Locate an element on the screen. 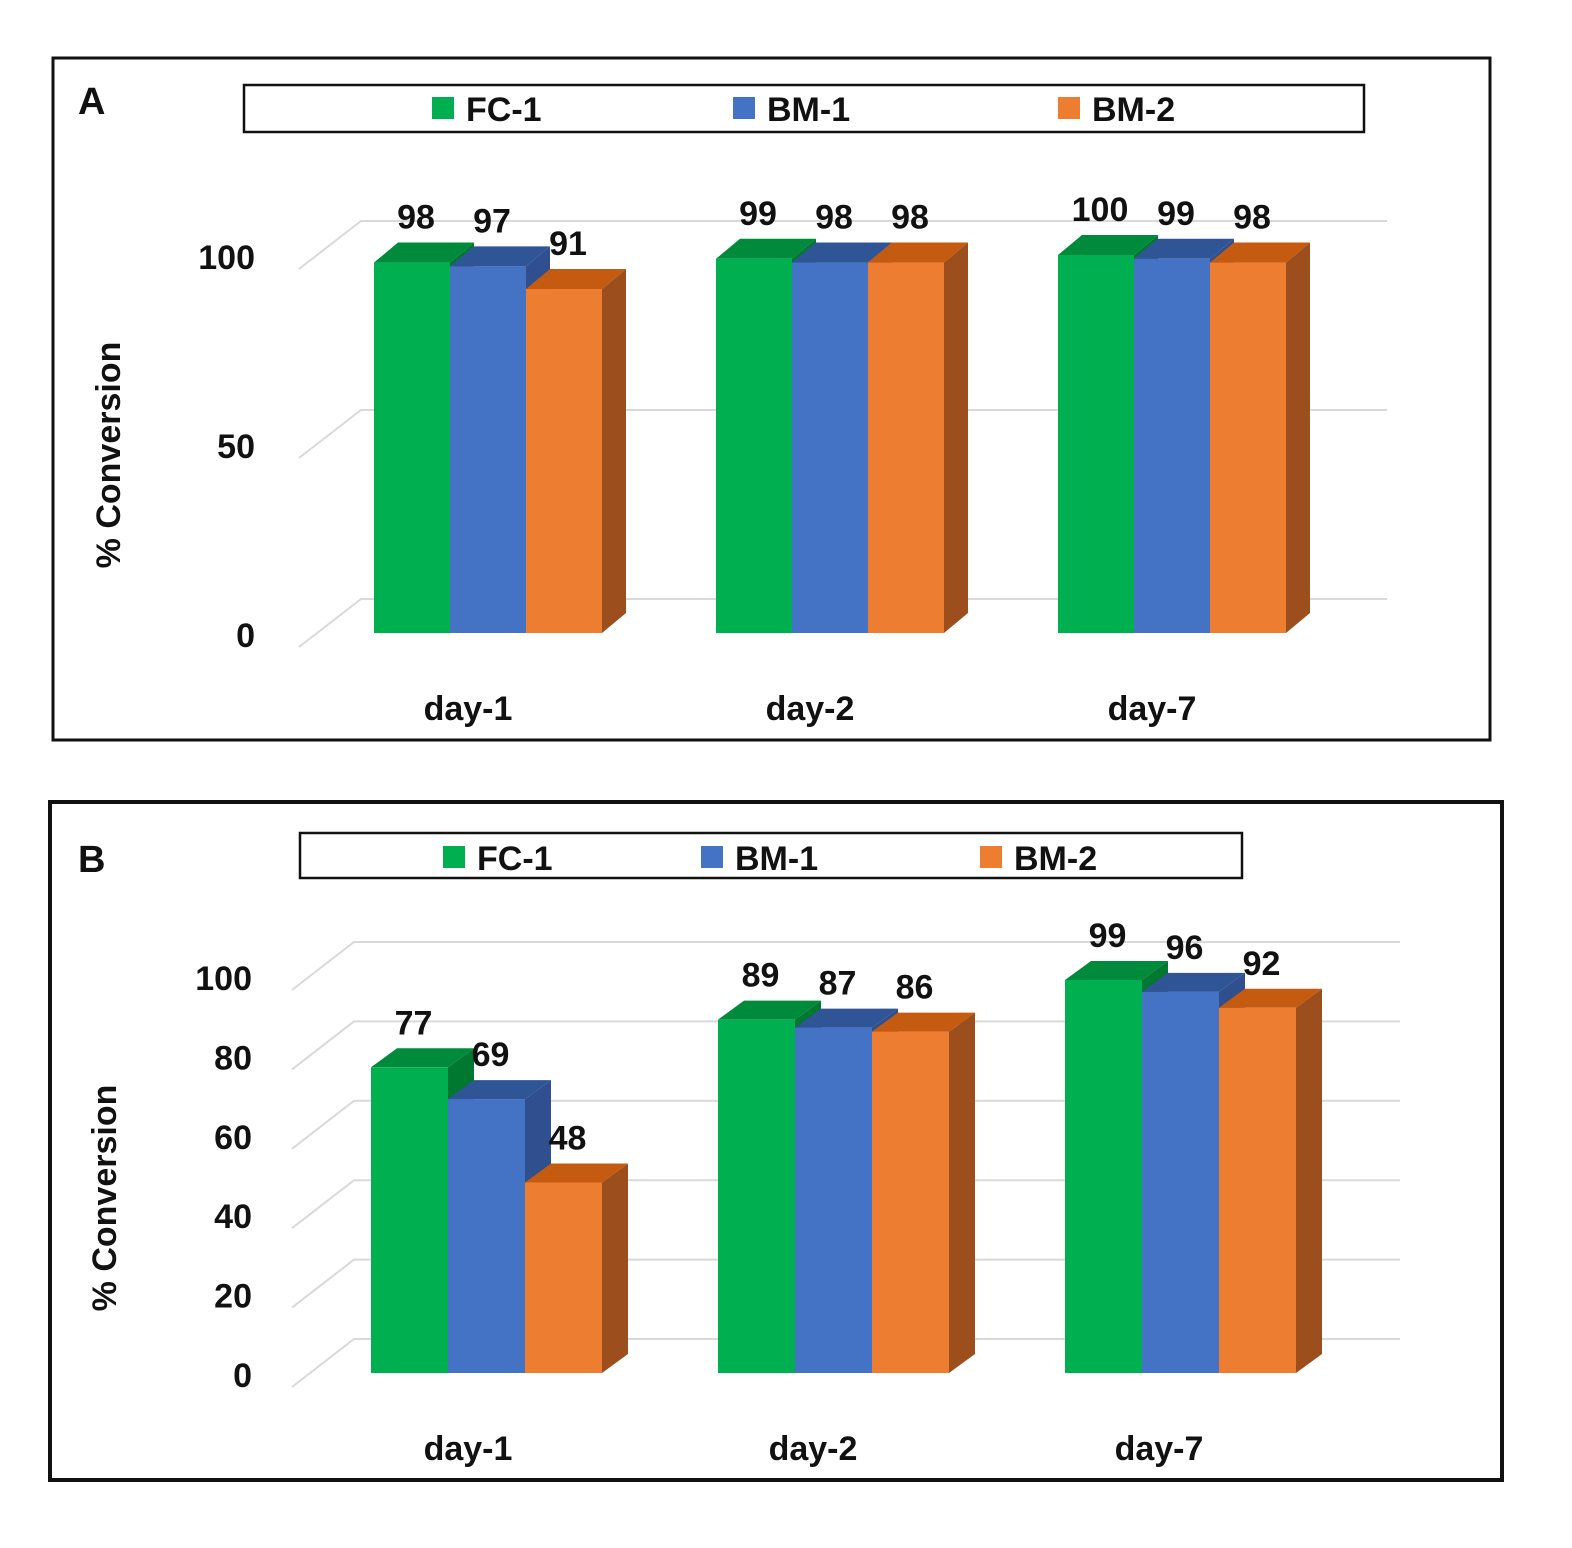  panel-b-data-label-fc-1-day-2: 89 is located at coordinates (761, 976).